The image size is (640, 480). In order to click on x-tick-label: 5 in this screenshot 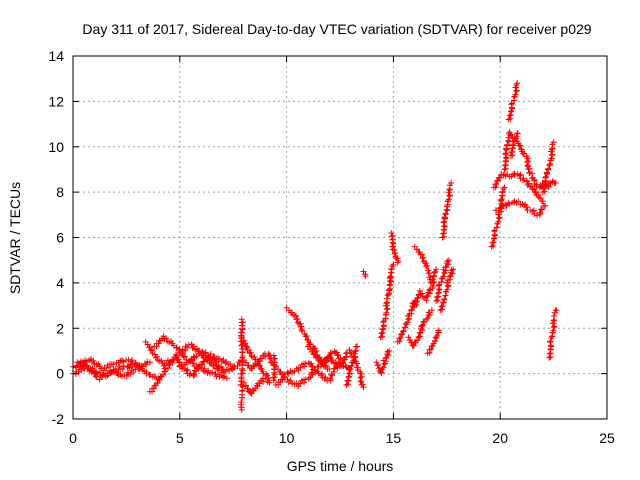, I will do `click(180, 438)`.